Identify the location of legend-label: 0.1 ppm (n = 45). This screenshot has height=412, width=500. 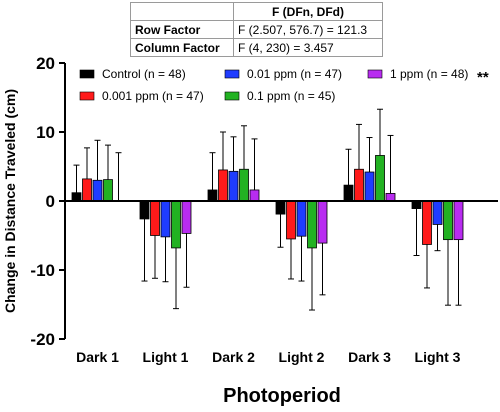
(291, 96).